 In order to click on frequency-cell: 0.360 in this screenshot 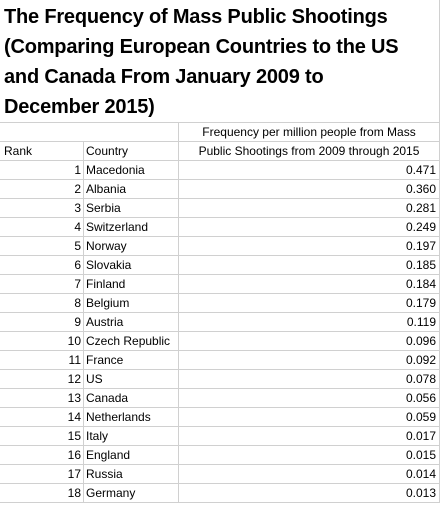, I will do `click(309, 189)`.